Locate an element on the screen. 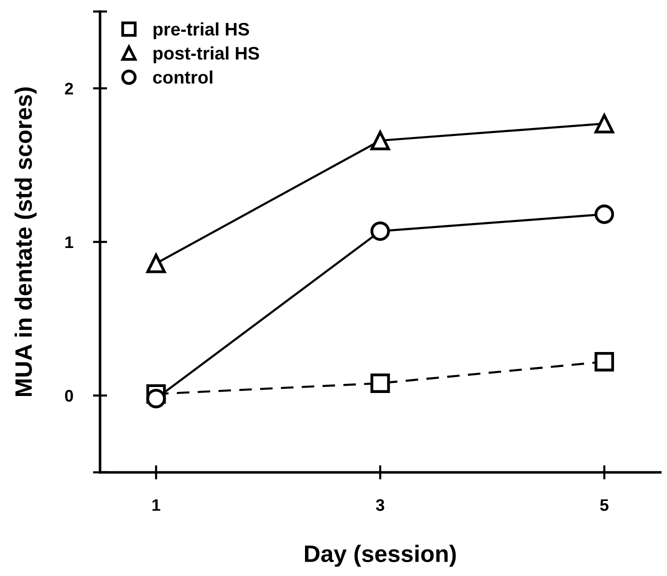 The height and width of the screenshot is (576, 667). x-tick-label: 5 is located at coordinates (604, 505).